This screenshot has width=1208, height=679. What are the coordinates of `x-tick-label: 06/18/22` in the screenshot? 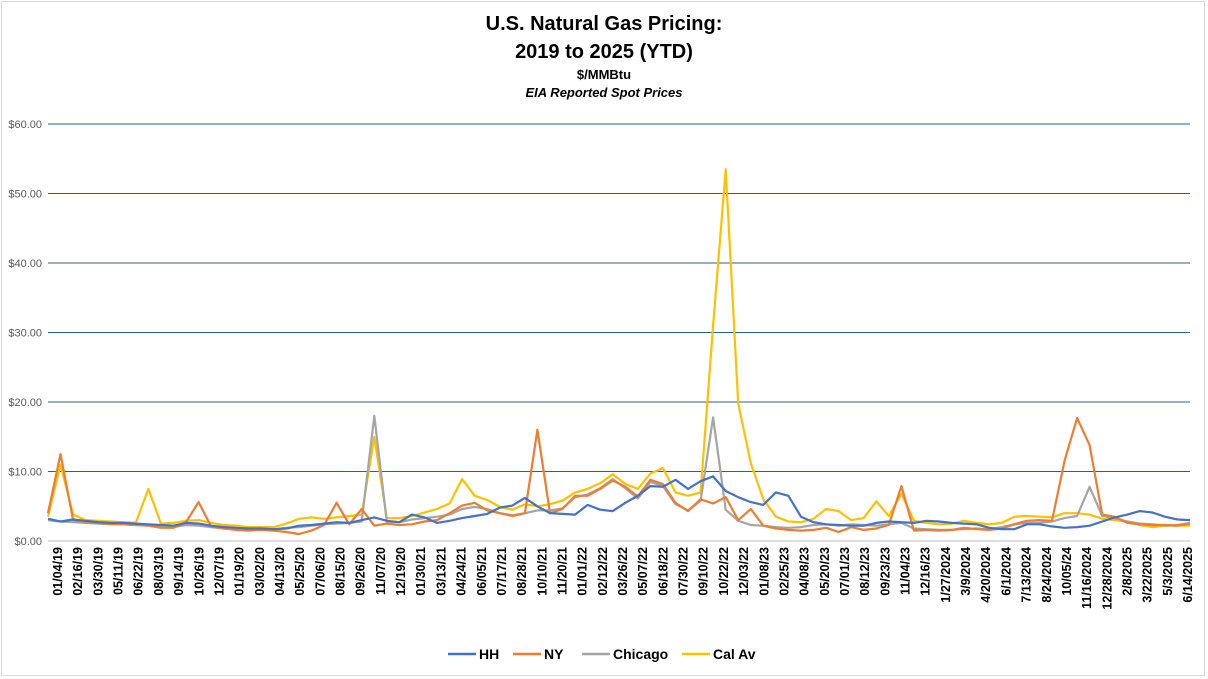 It's located at (663, 571).